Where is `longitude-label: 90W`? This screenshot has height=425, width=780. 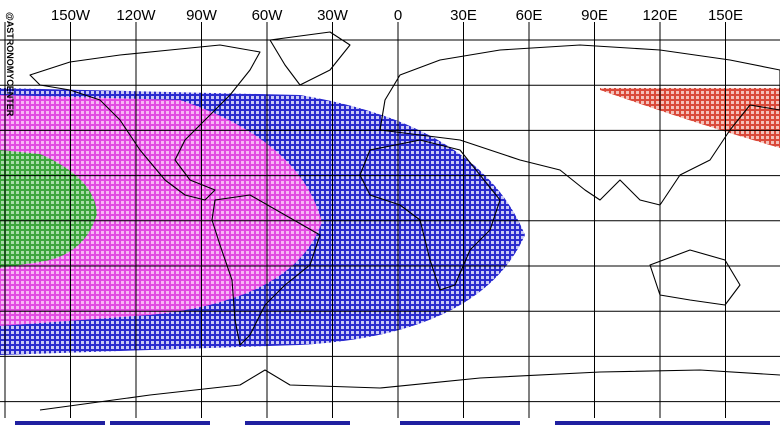 longitude-label: 90W is located at coordinates (202, 15).